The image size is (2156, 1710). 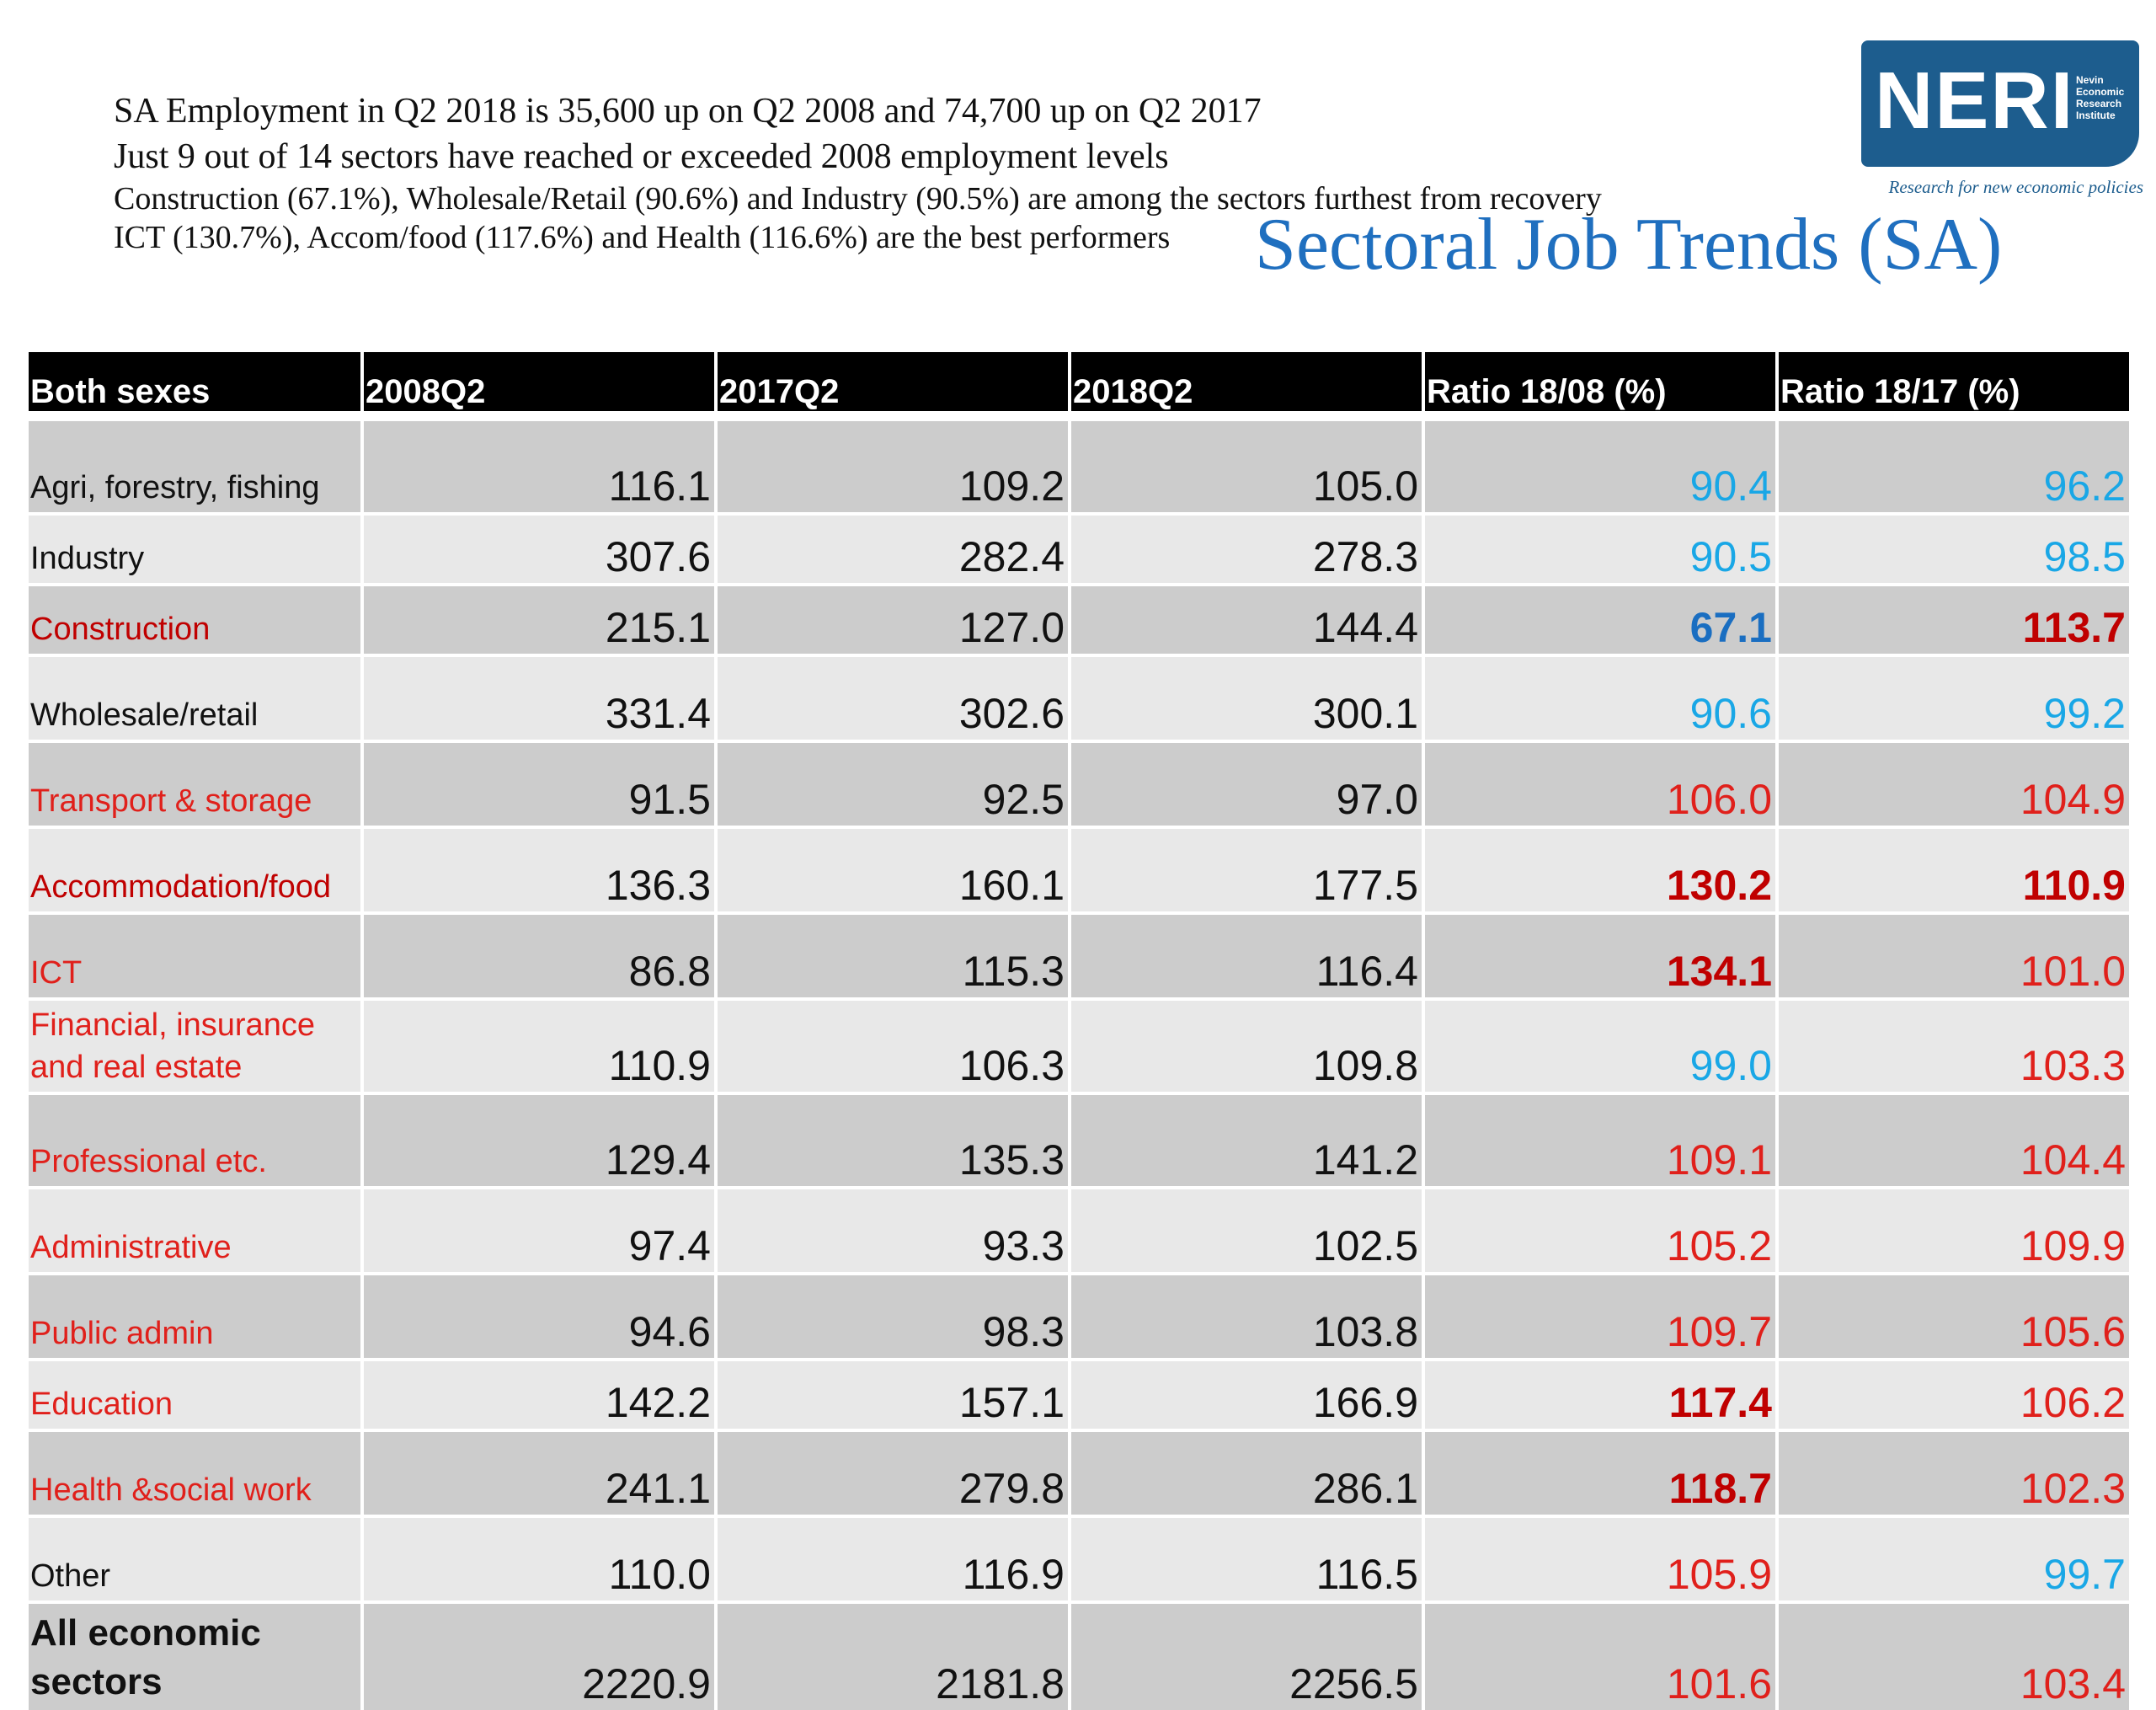 What do you see at coordinates (1954, 618) in the screenshot?
I see `ratio-18-17: 113.7` at bounding box center [1954, 618].